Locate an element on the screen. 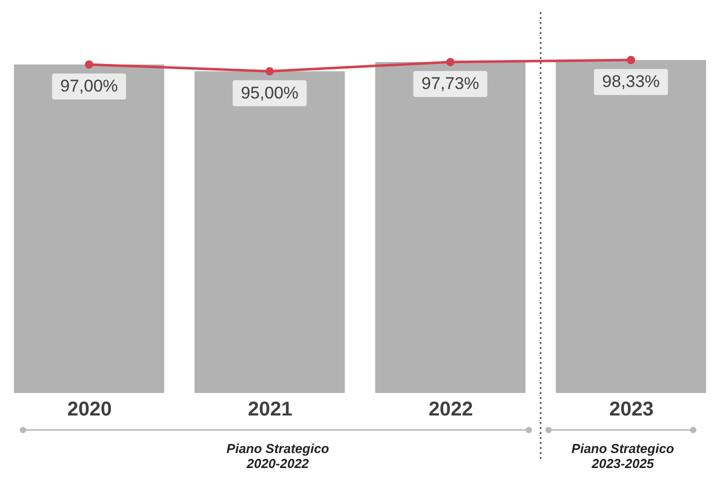  x-tick-label: 2021 is located at coordinates (270, 409).